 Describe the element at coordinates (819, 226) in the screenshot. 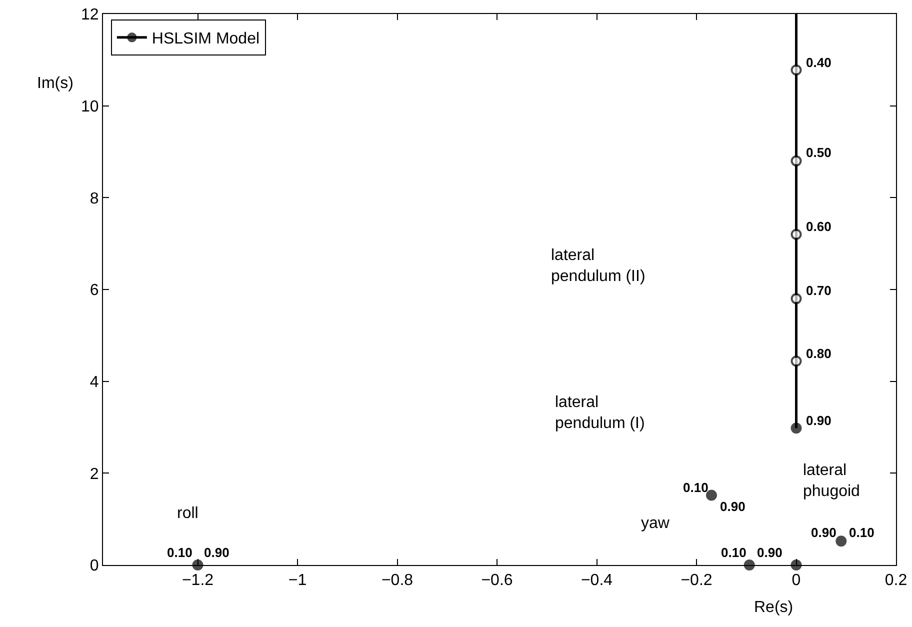

I see `annotation: 0.60` at that location.